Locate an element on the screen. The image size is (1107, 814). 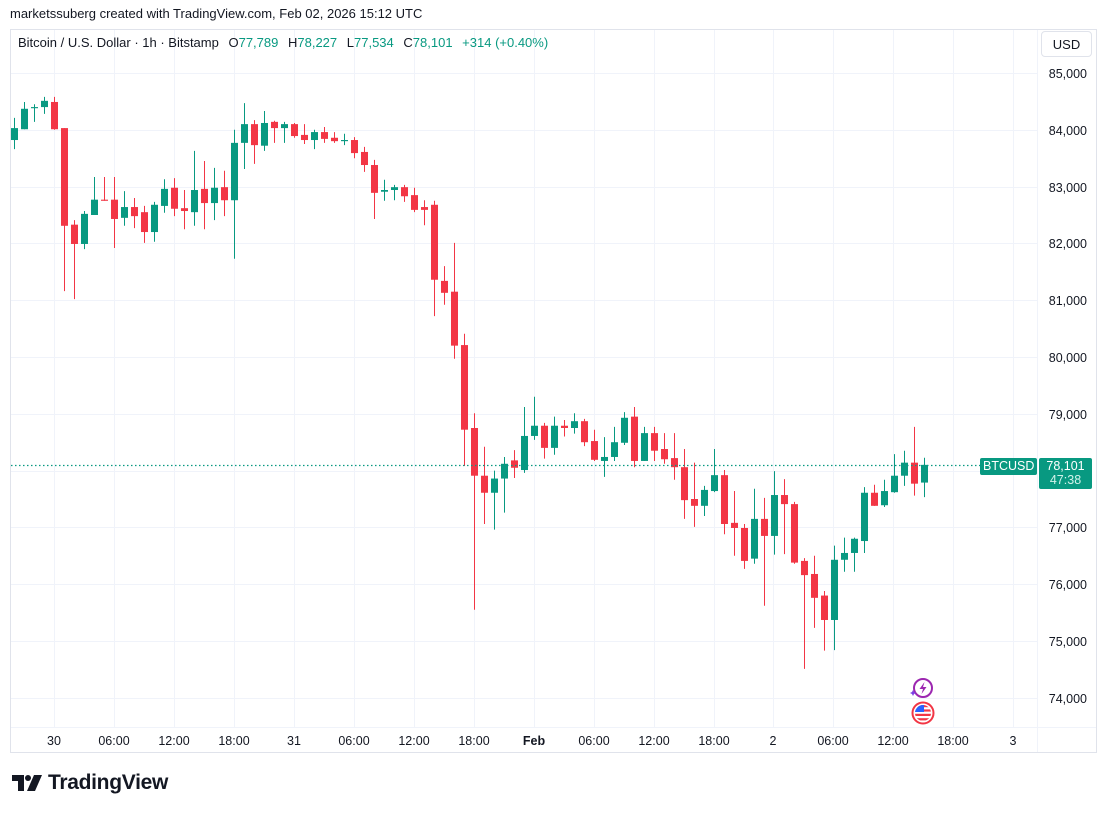
lightning-sparkle-icon is located at coordinates (922, 691).